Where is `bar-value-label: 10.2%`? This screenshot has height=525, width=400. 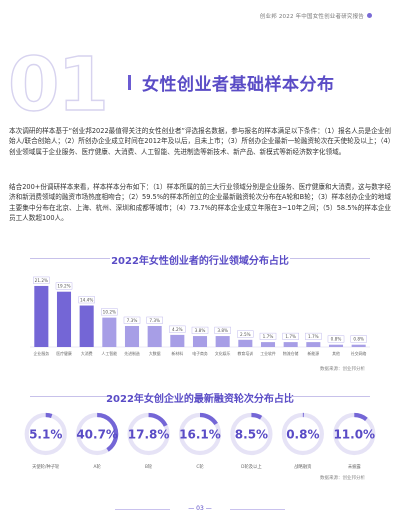
bar-value-label: 10.2% is located at coordinates (109, 312).